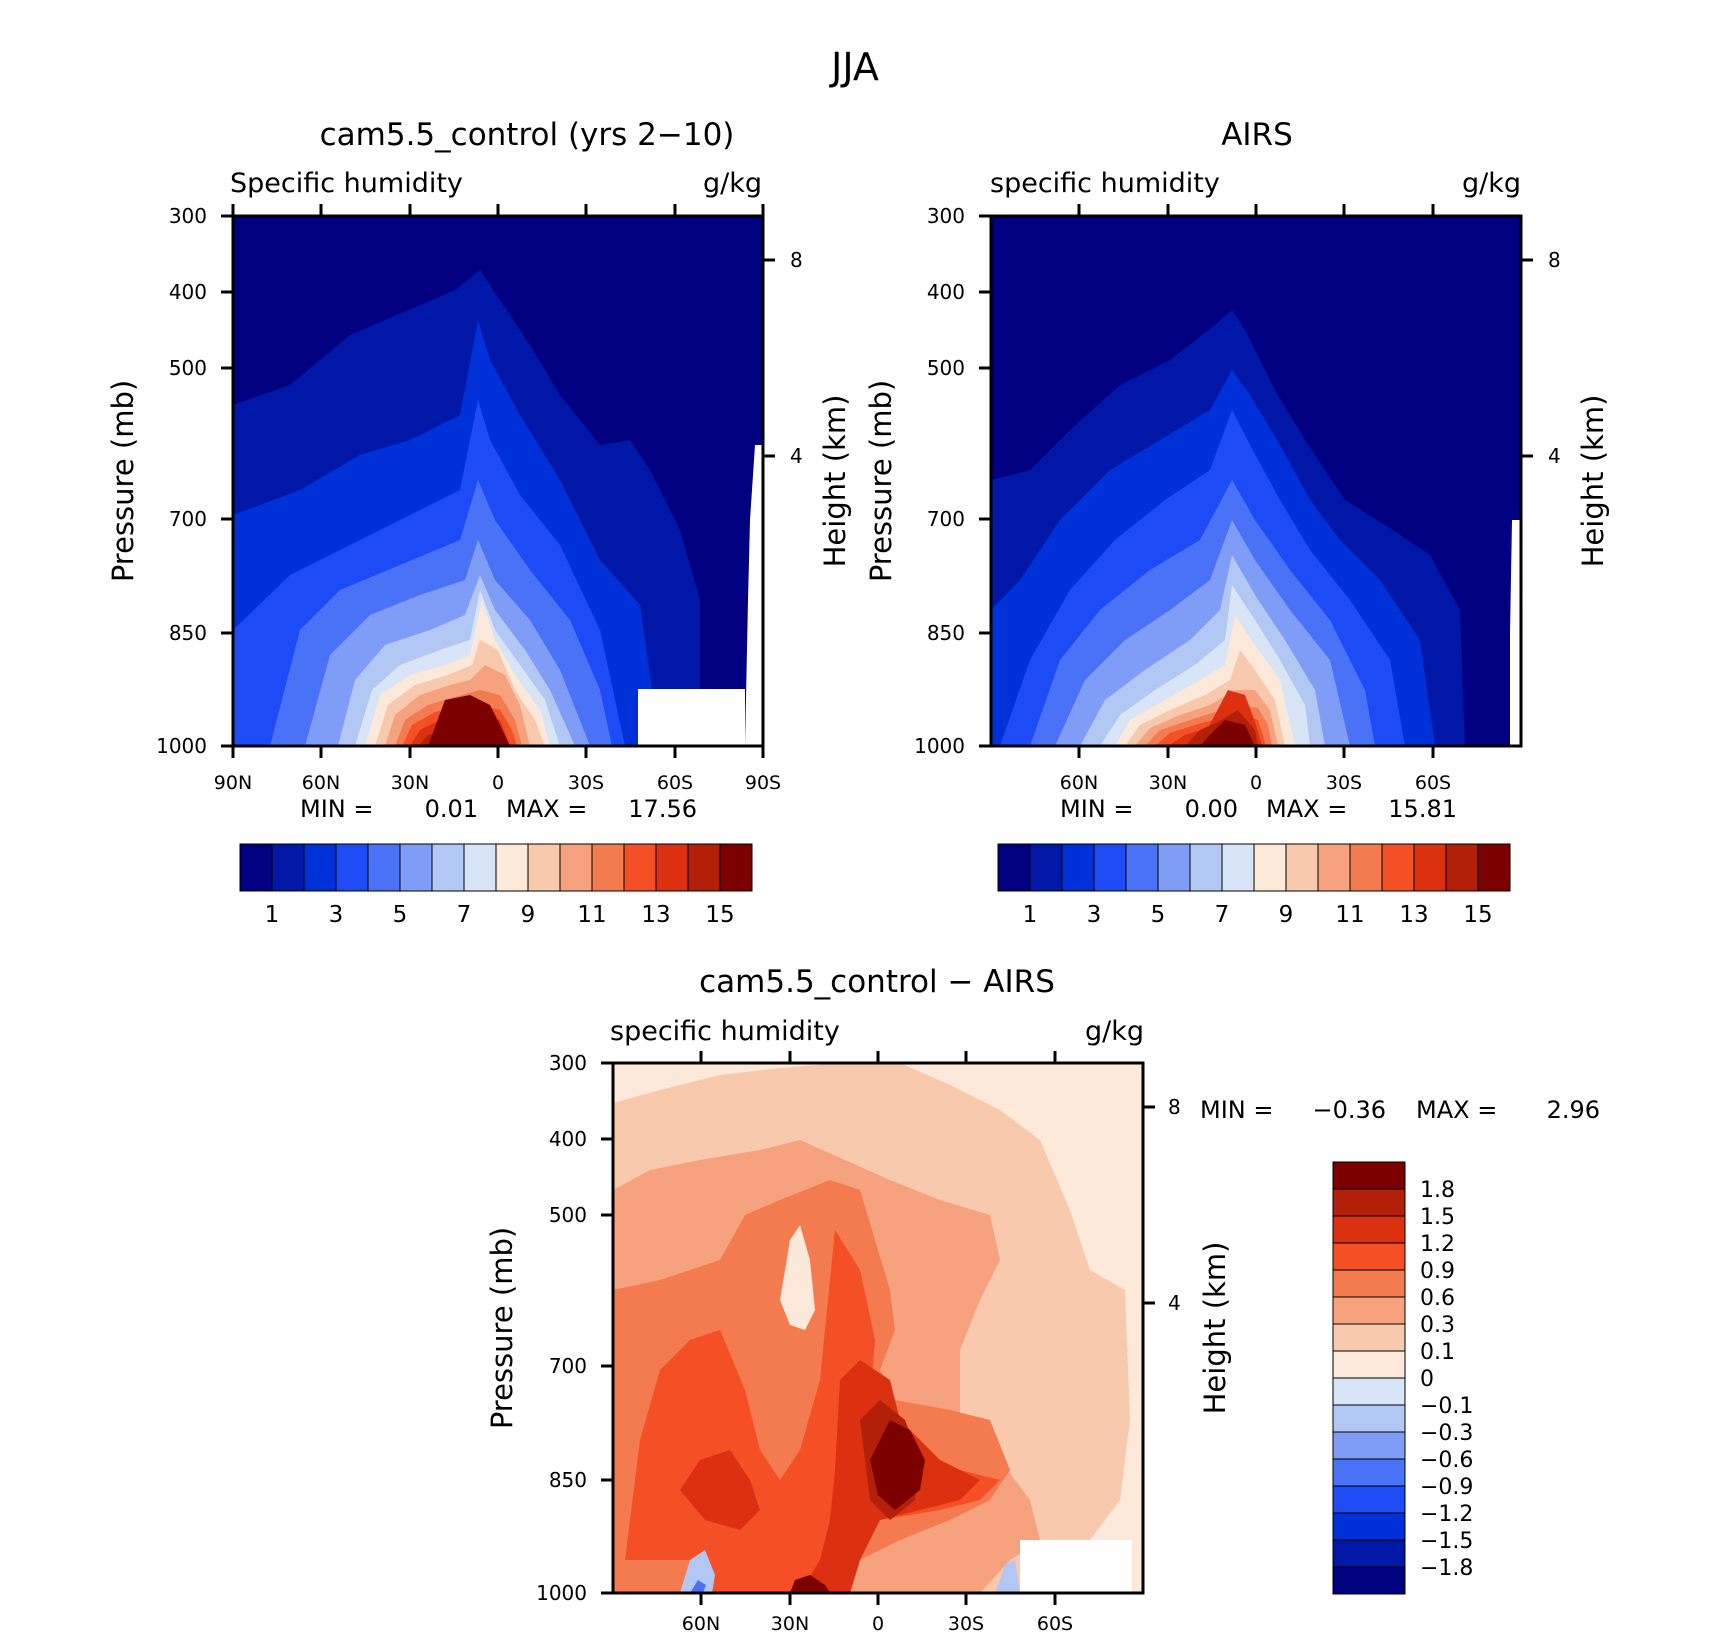  I want to click on panel-obs-title: AIRS, so click(1257, 135).